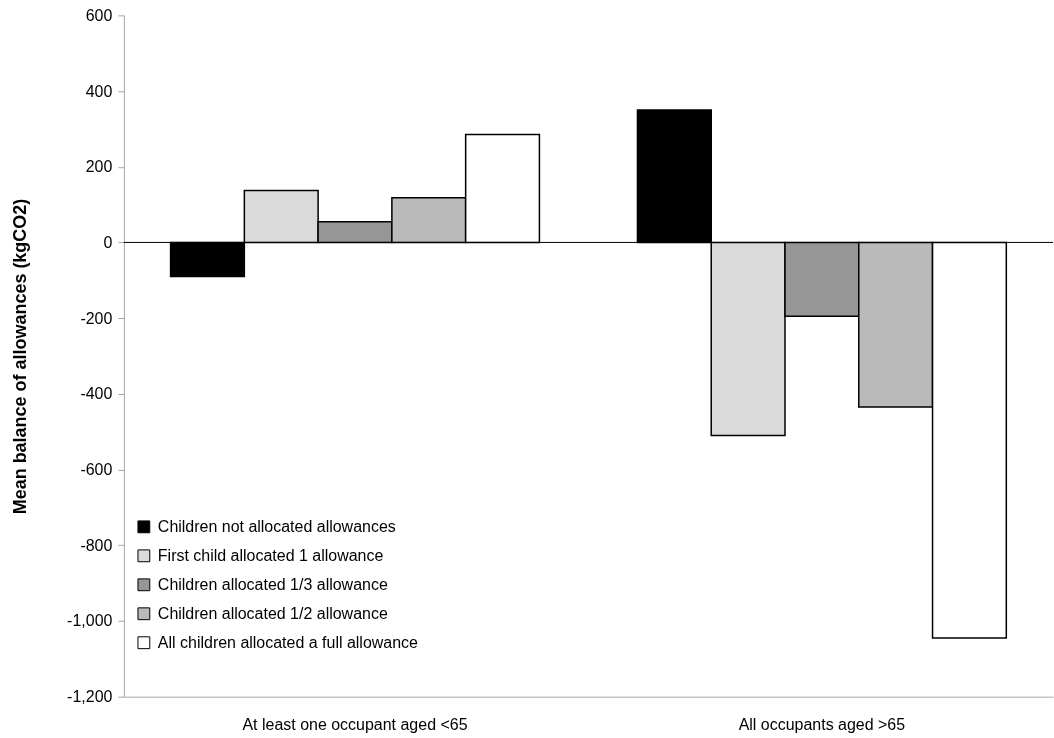 The width and height of the screenshot is (1054, 738). I want to click on y-tick-label: -1,200, so click(90, 697).